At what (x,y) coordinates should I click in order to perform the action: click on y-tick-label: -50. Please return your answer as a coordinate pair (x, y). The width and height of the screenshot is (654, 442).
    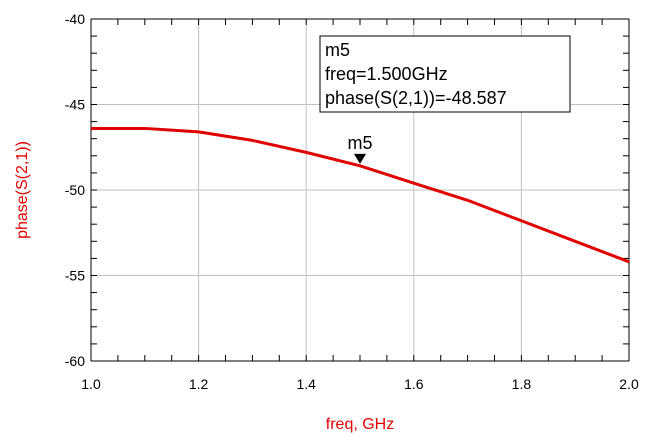
    Looking at the image, I should click on (75, 190).